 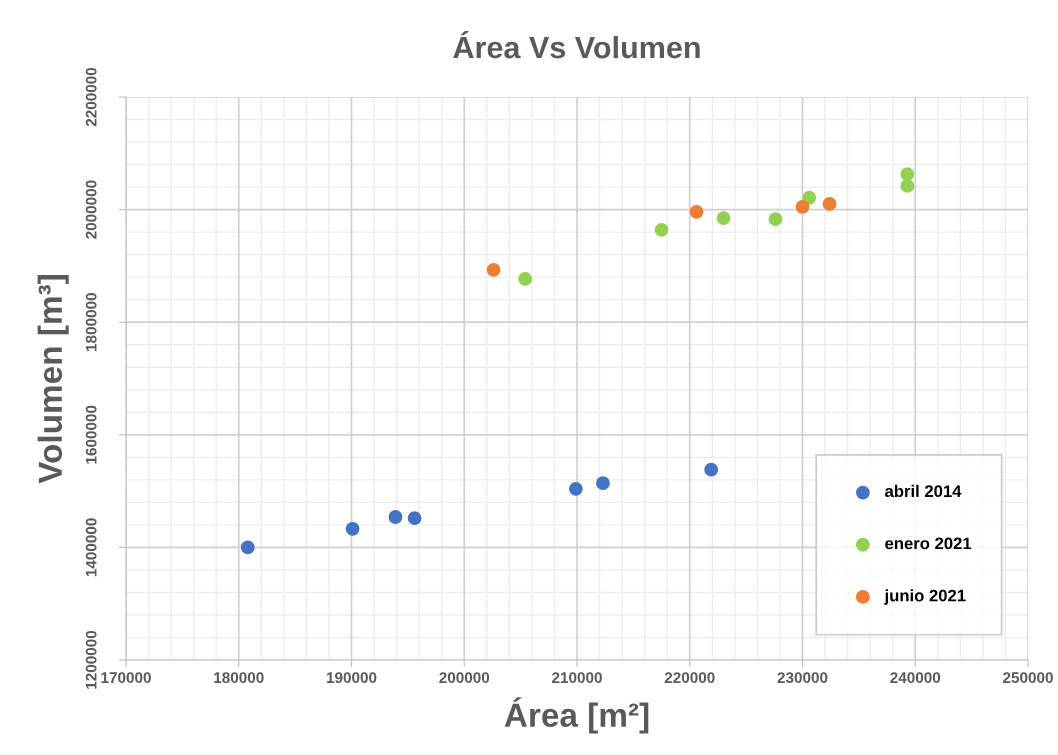 What do you see at coordinates (91, 97) in the screenshot?
I see `y-tick-label: 2200000` at bounding box center [91, 97].